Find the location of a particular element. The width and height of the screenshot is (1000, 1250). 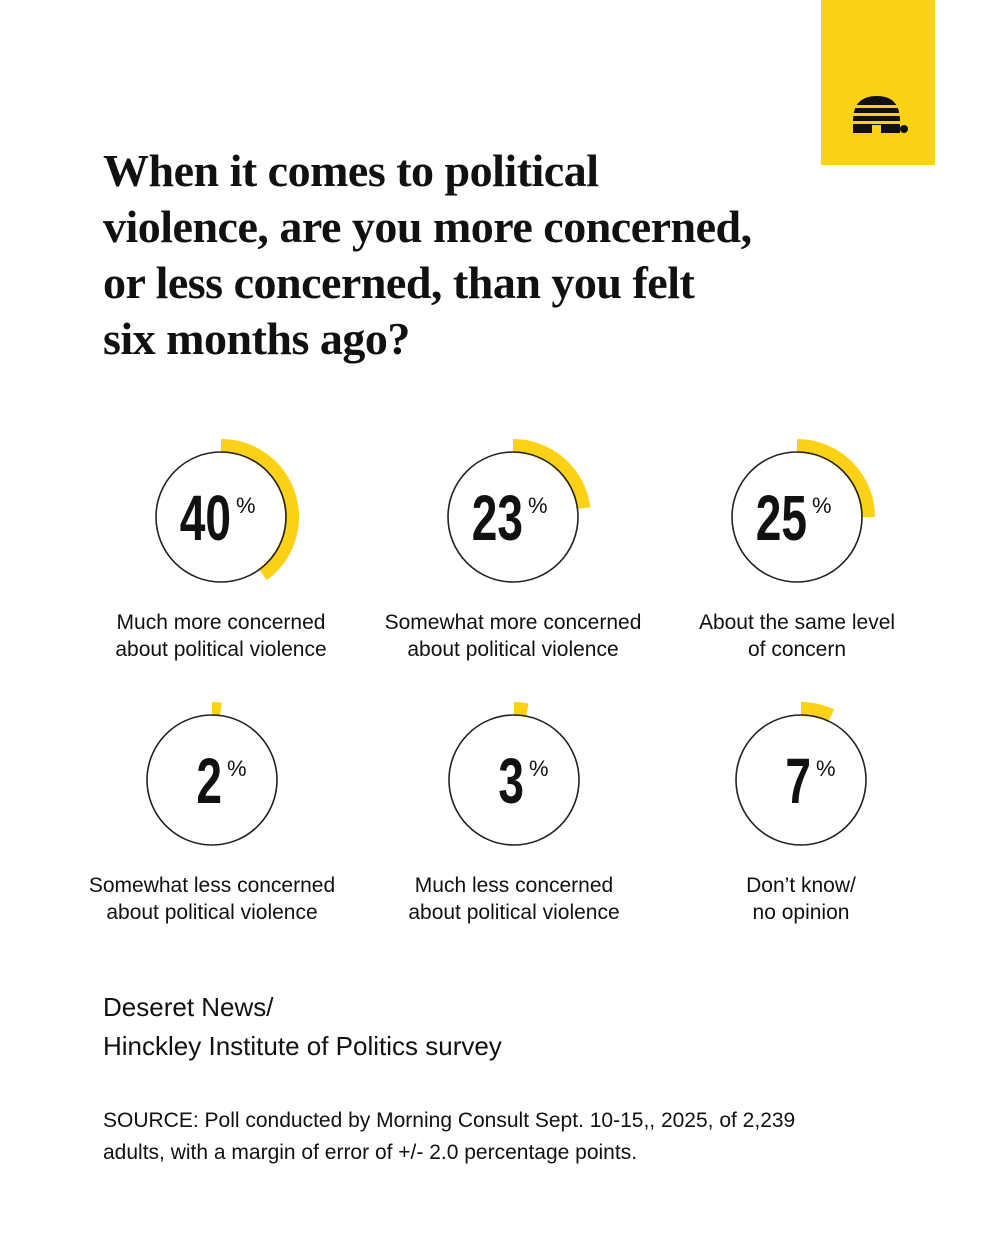

value-label: 7 is located at coordinates (798, 781).